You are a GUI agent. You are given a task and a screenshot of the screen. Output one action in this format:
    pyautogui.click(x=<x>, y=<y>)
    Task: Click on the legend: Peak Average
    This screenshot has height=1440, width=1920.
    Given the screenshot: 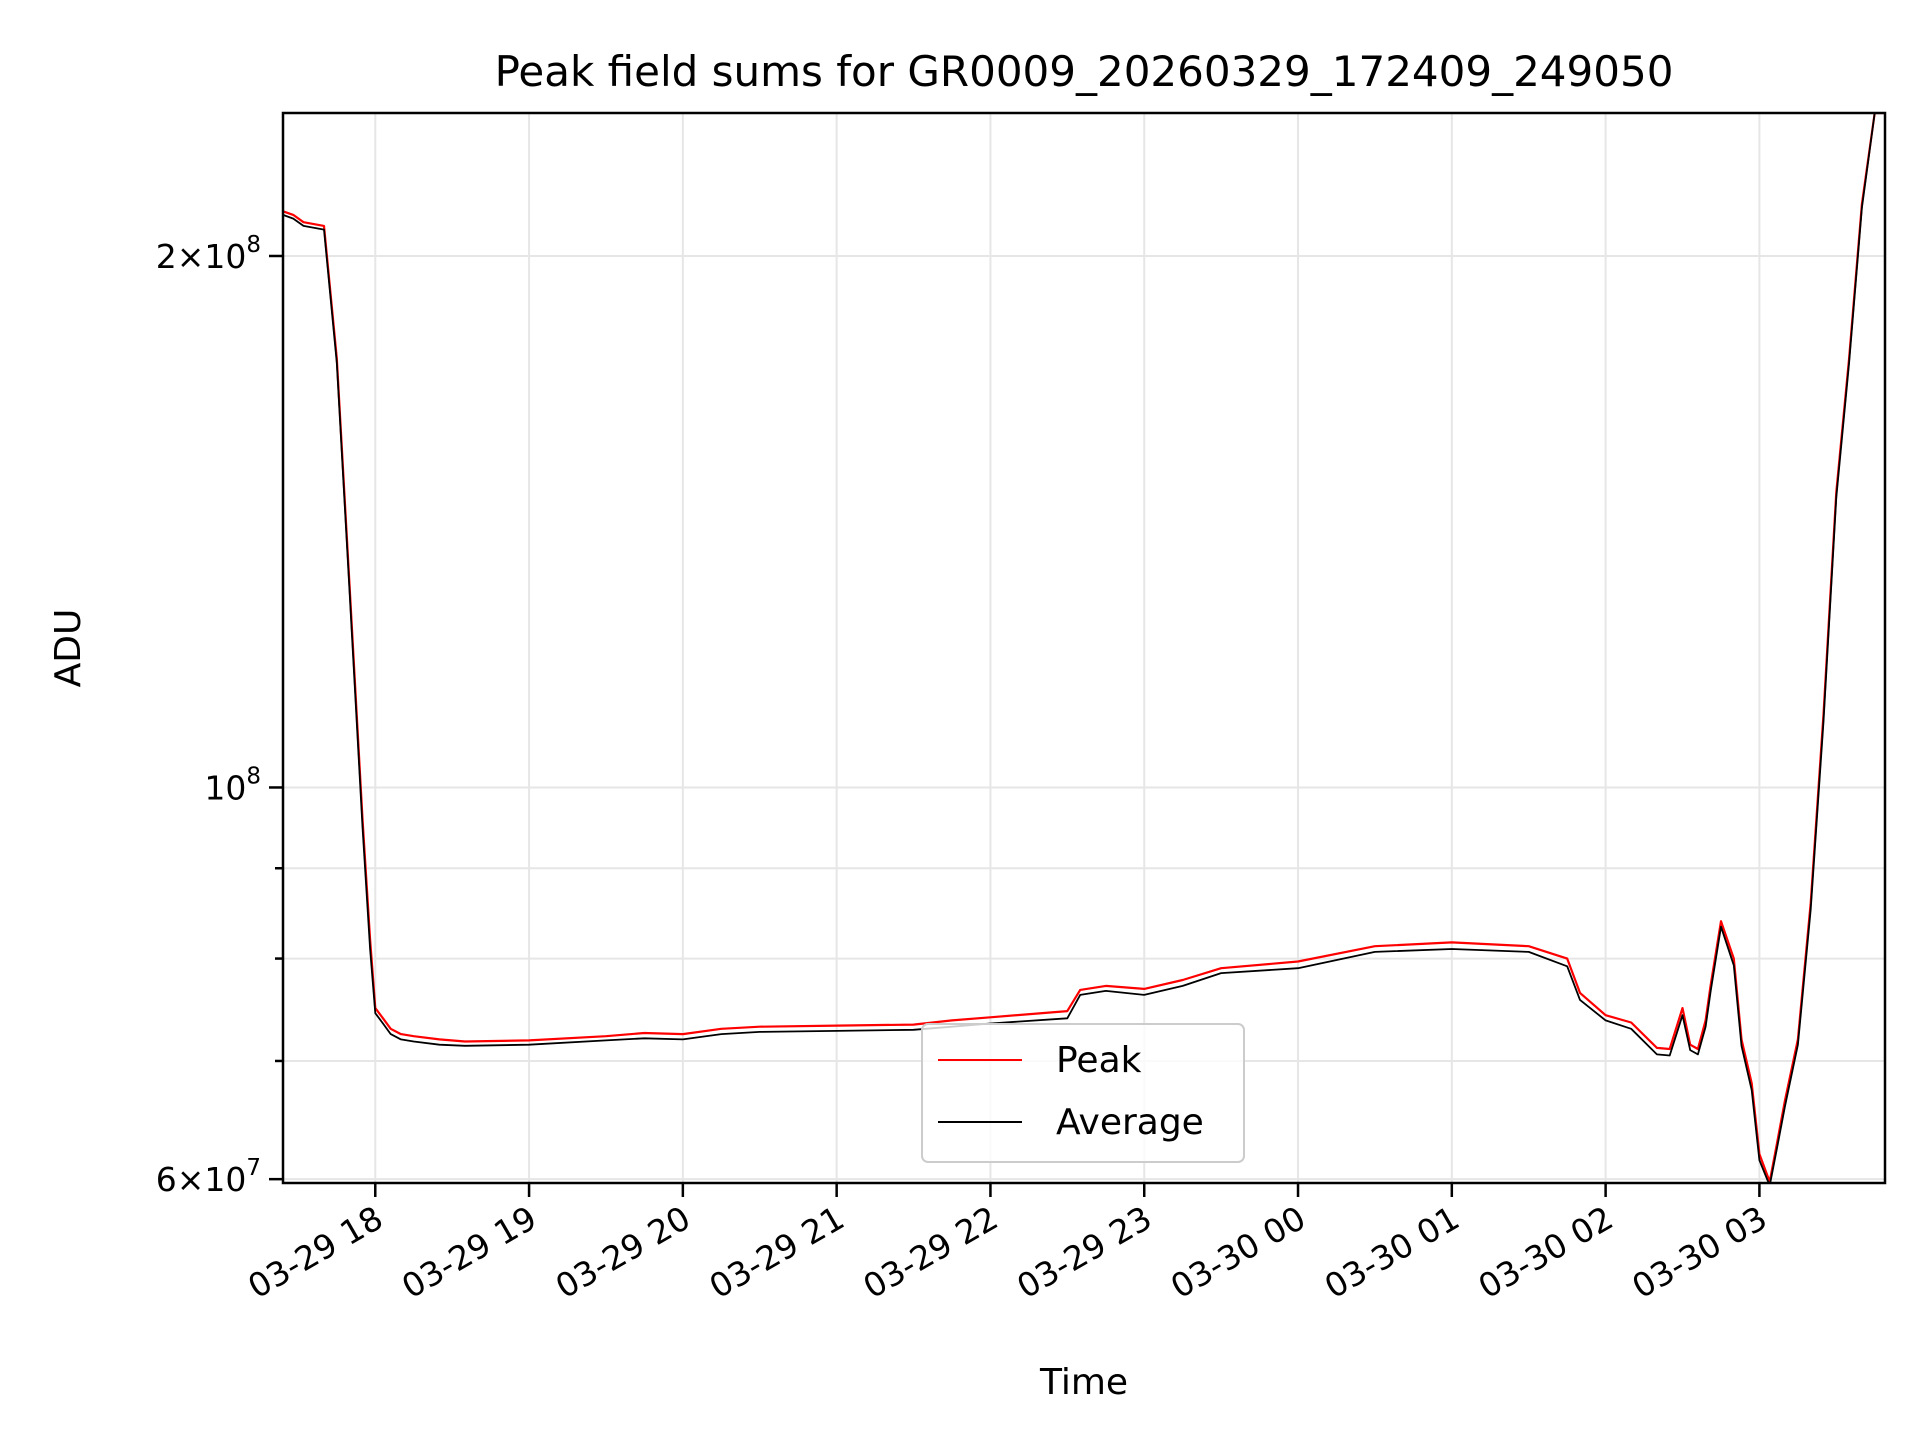 What is the action you would take?
    pyautogui.click(x=1083, y=1093)
    